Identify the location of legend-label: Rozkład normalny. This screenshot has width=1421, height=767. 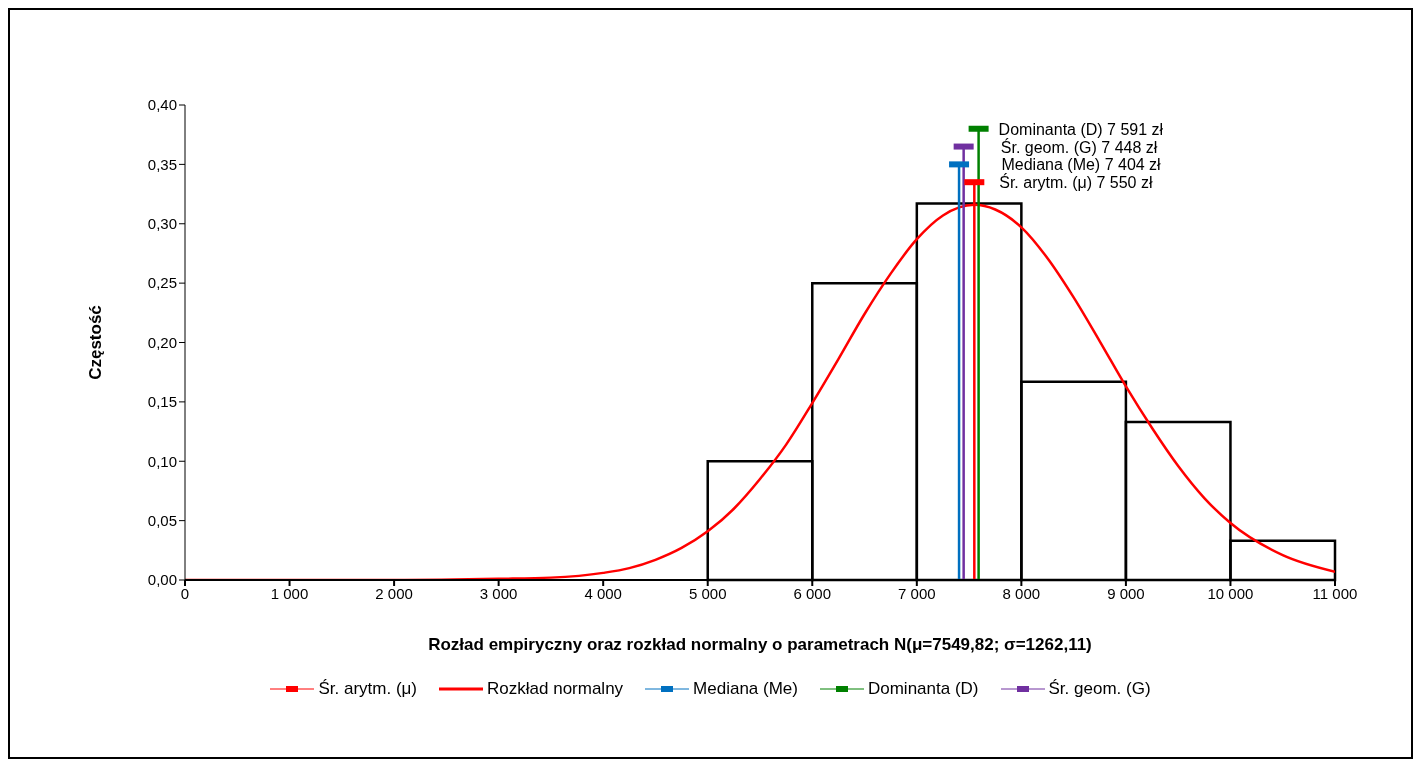
(555, 689).